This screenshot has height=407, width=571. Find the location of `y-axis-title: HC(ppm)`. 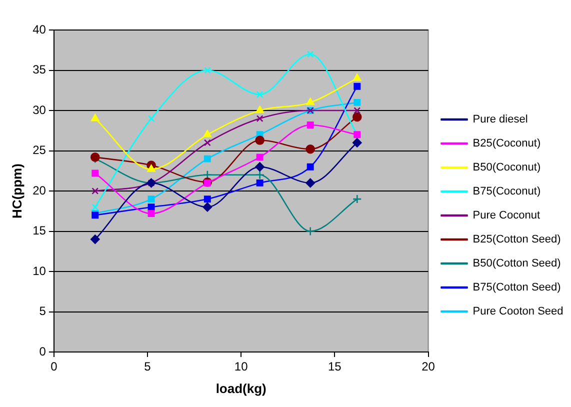

y-axis-title: HC(ppm) is located at coordinates (16, 191).